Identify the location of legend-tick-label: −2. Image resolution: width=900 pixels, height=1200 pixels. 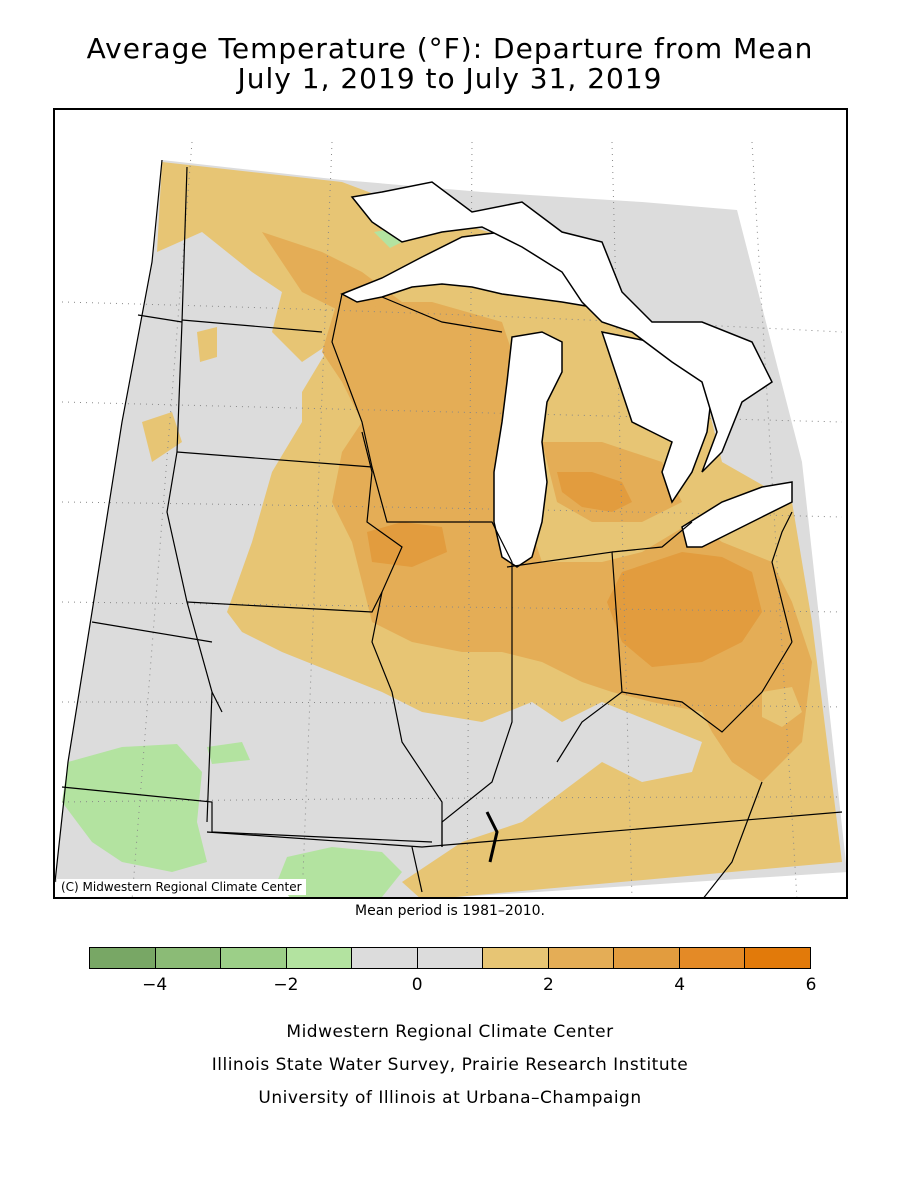
(286, 985).